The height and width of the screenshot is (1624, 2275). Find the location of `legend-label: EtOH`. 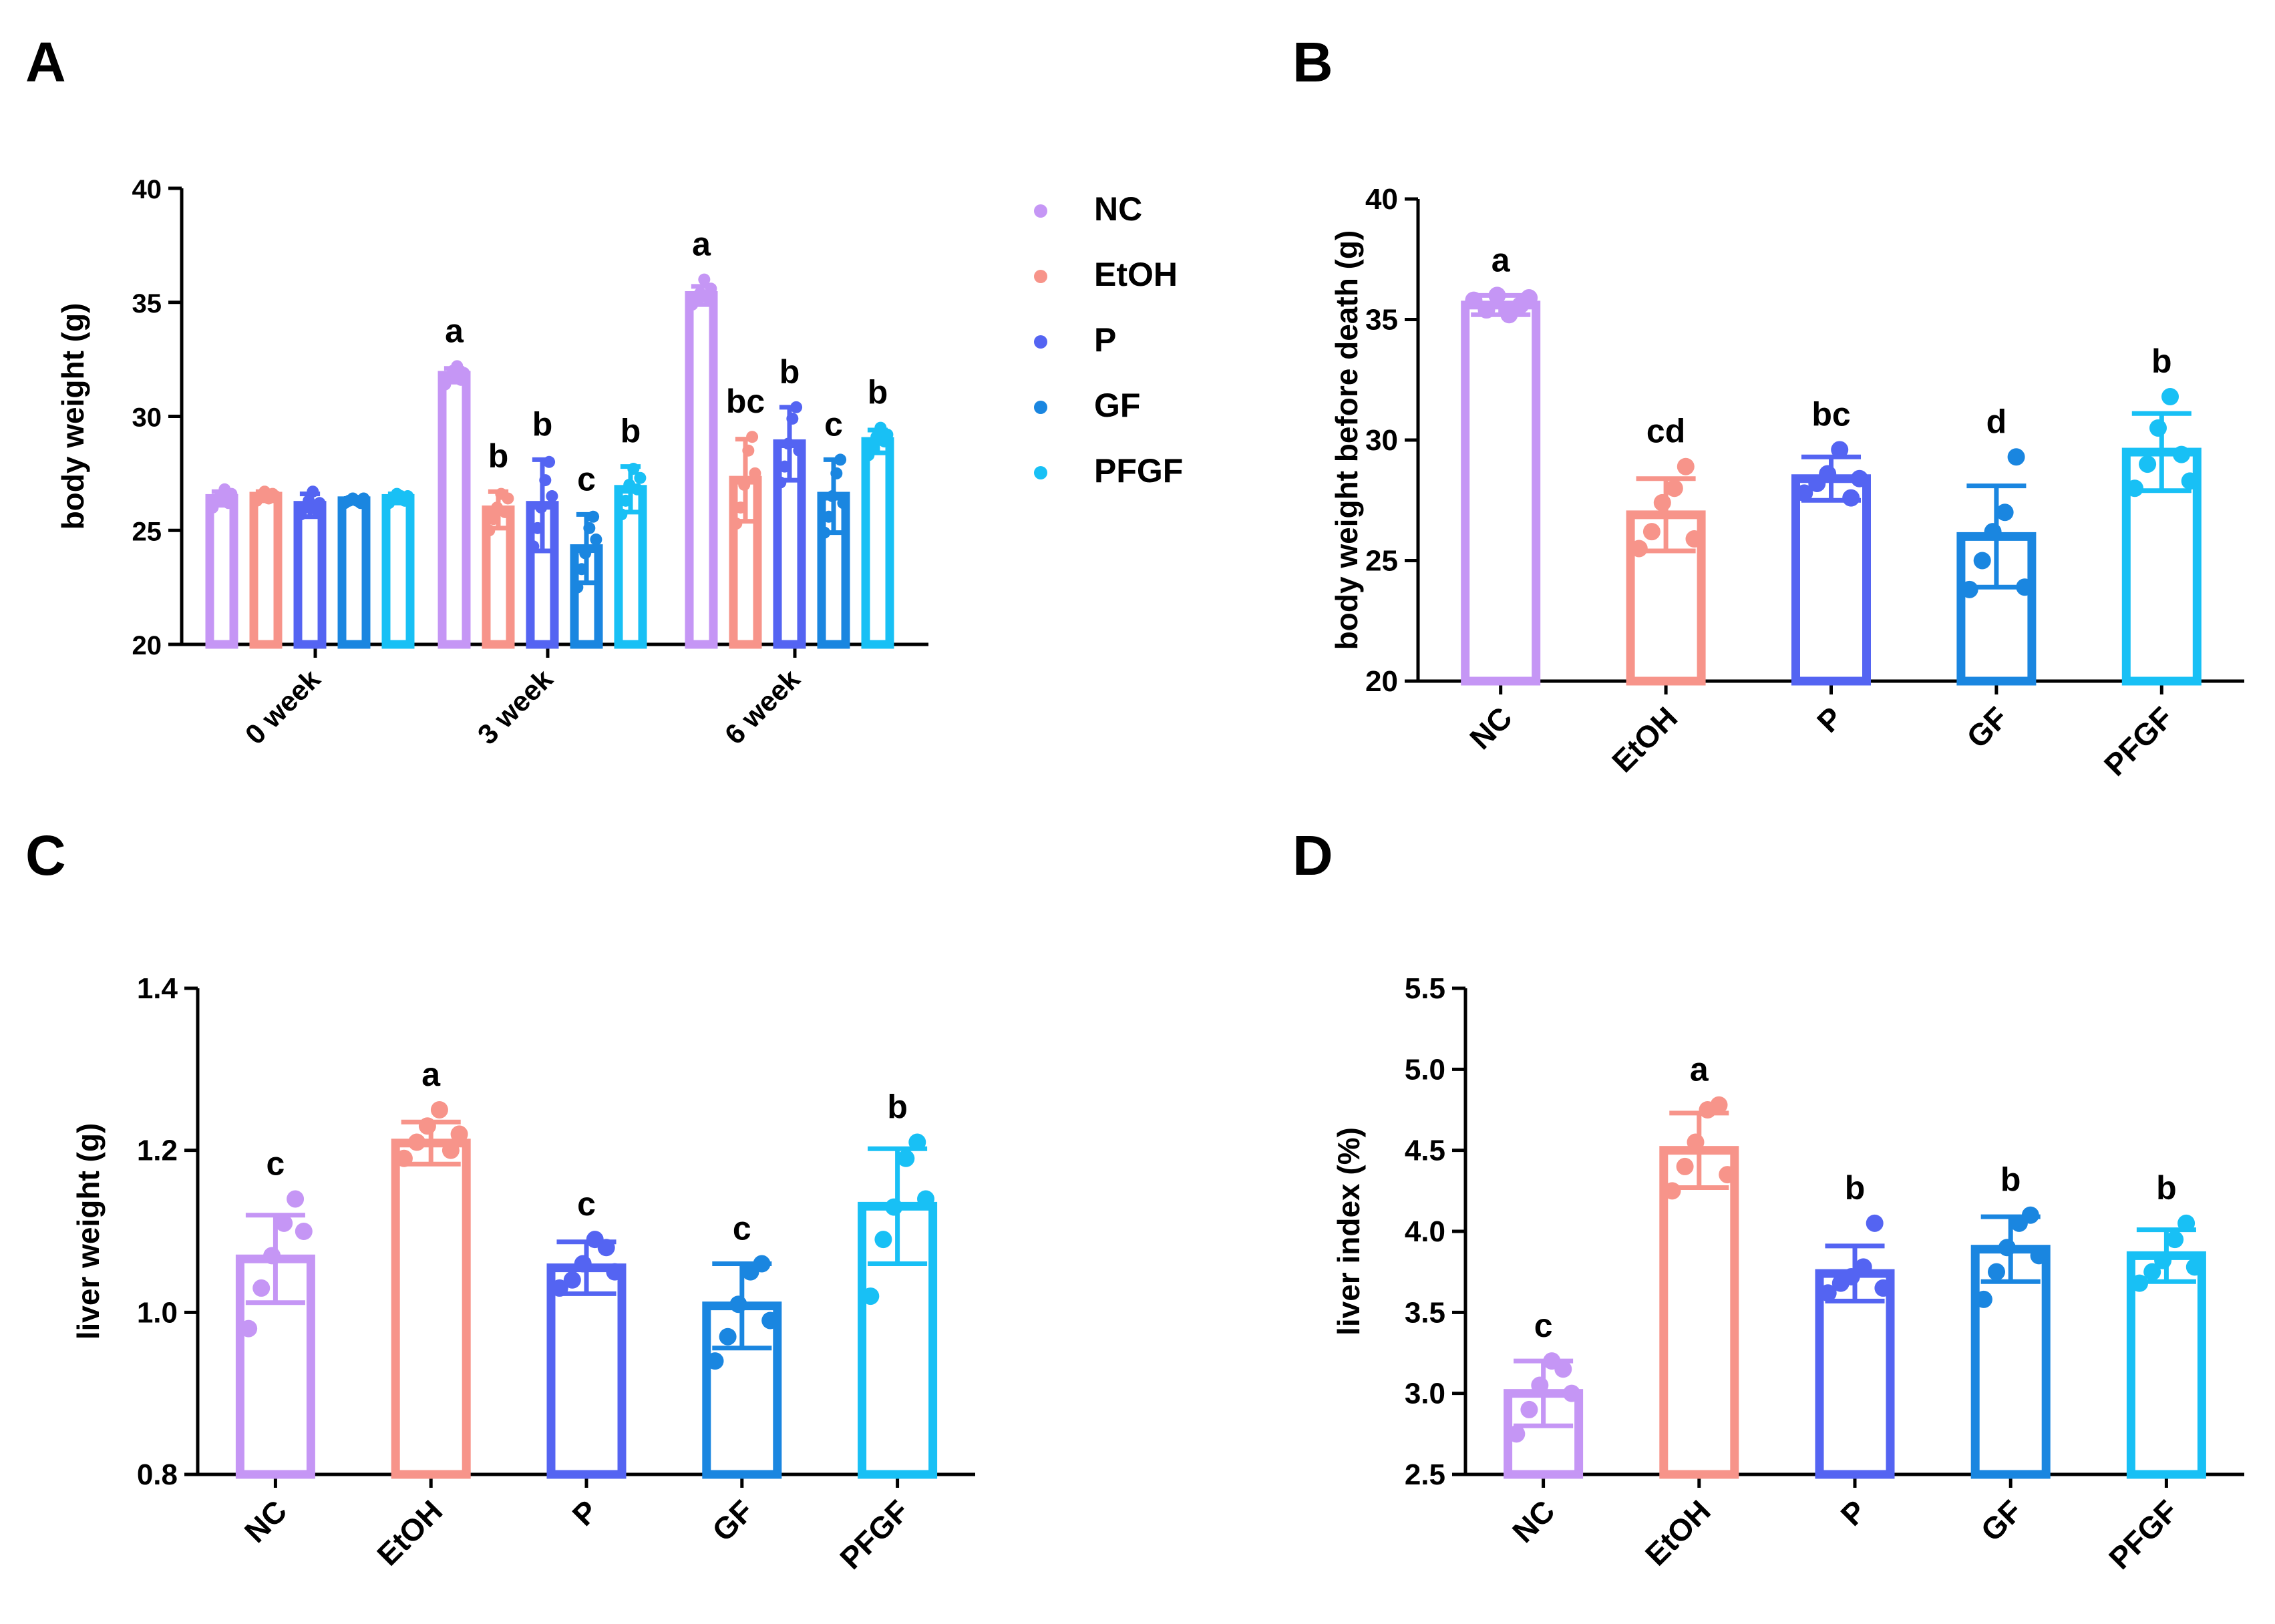

legend-label: EtOH is located at coordinates (1136, 274).